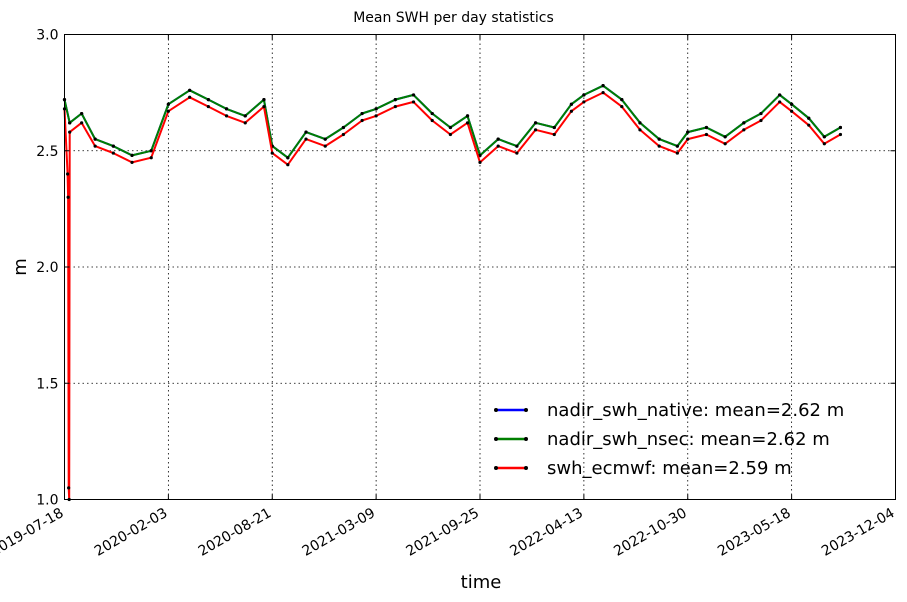  What do you see at coordinates (453, 18) in the screenshot?
I see `chart-title: Mean SWH per day statistics` at bounding box center [453, 18].